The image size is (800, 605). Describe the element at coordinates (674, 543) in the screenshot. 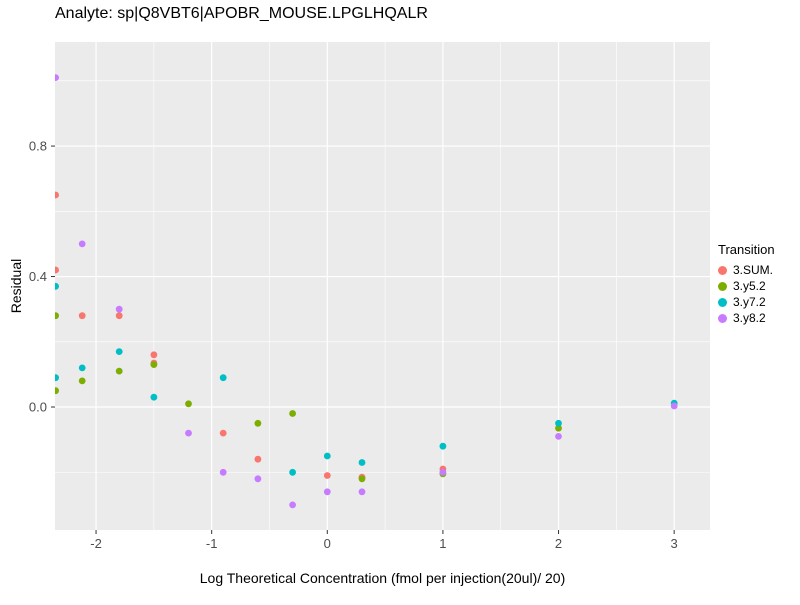

I see `x-tick-label: 3` at that location.